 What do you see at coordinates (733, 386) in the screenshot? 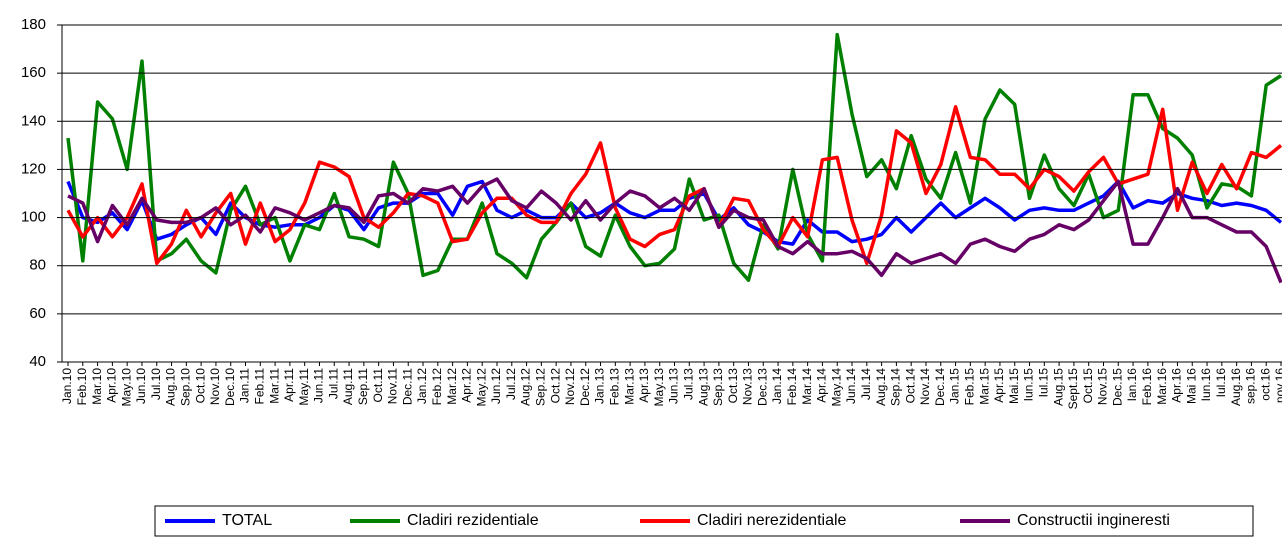
I see `x-tick-label: Oct.13` at bounding box center [733, 386].